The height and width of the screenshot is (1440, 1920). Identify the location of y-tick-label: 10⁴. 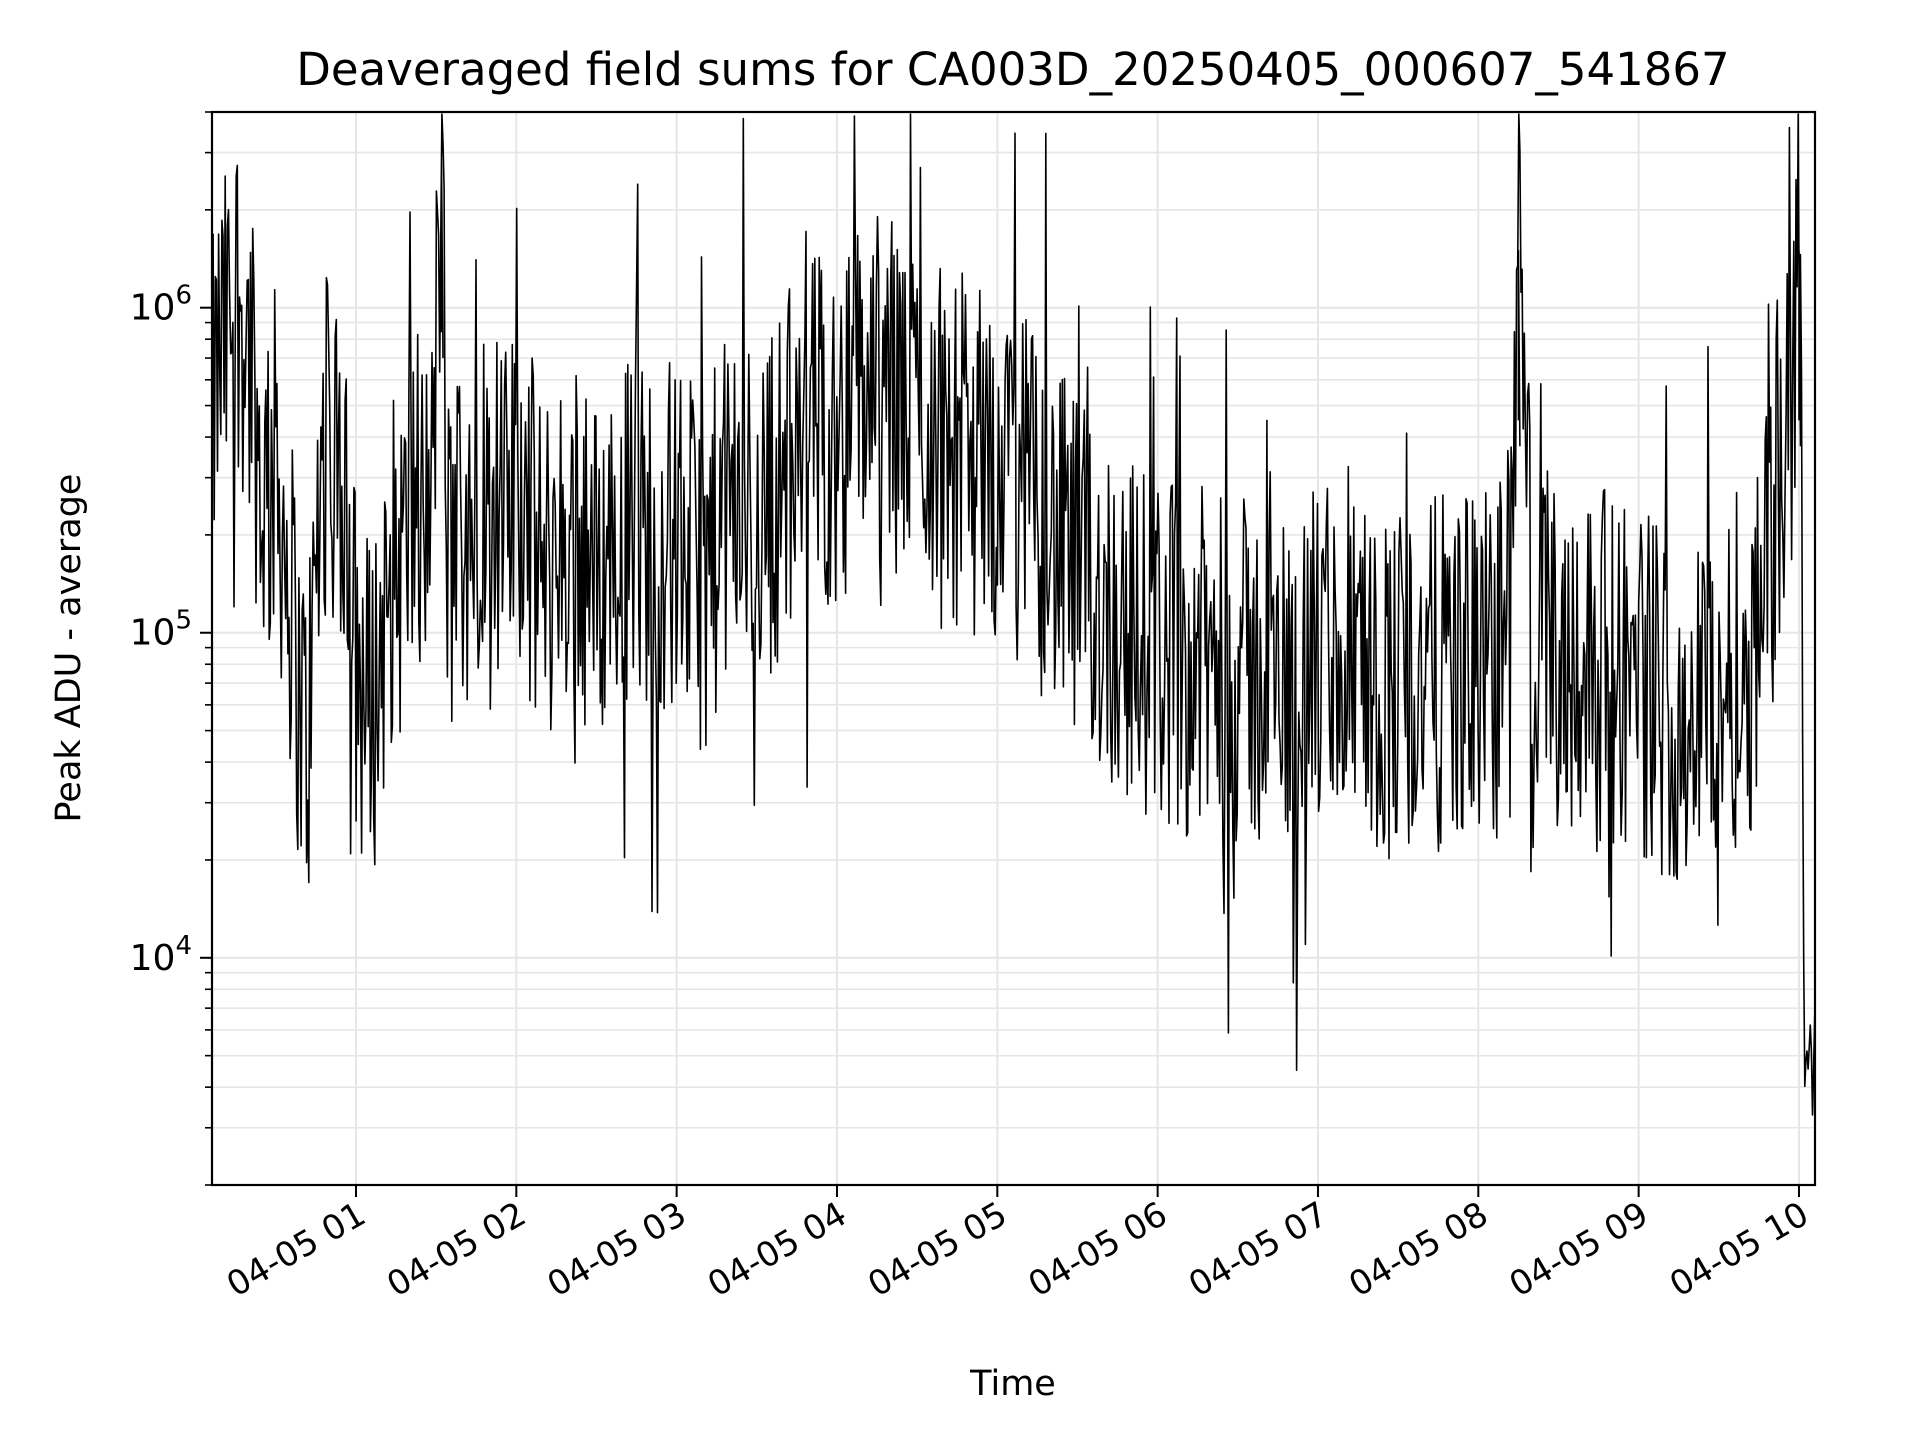
(161, 955).